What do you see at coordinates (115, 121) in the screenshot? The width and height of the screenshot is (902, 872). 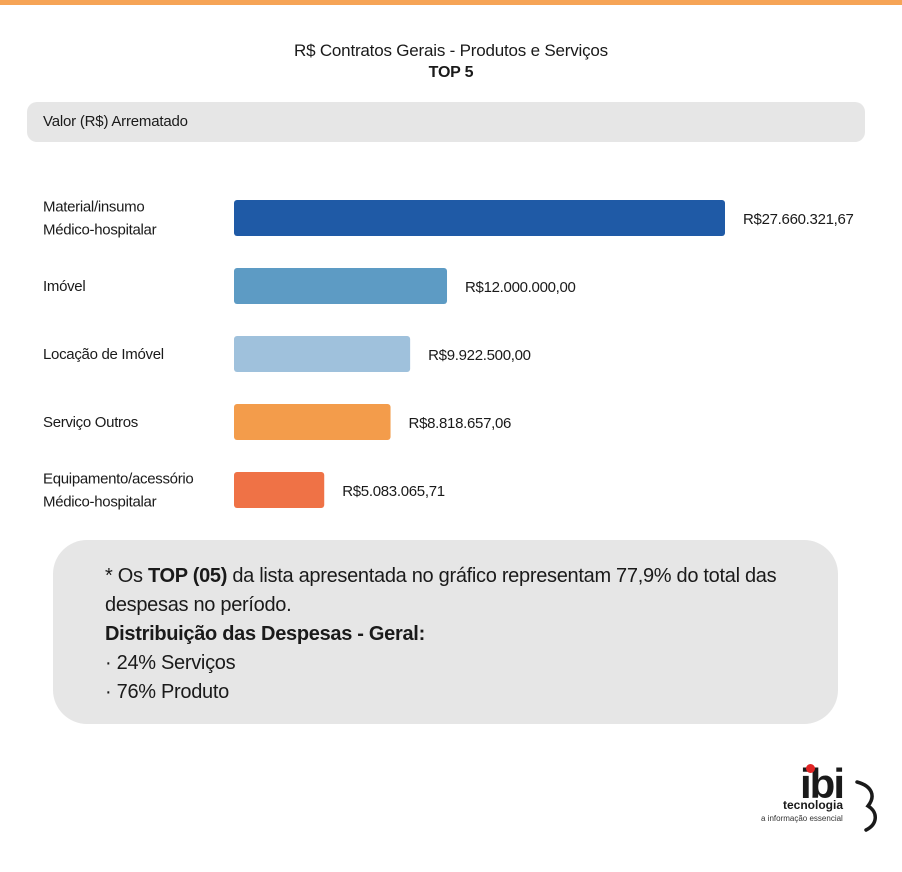 I see `section-label: Valor (R$) Arrematado` at bounding box center [115, 121].